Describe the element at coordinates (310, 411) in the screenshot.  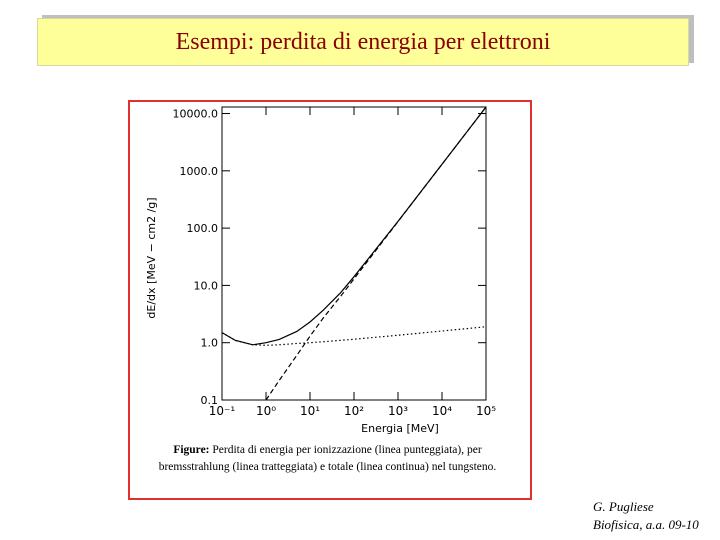
I see `x-tick-label: 10¹` at that location.